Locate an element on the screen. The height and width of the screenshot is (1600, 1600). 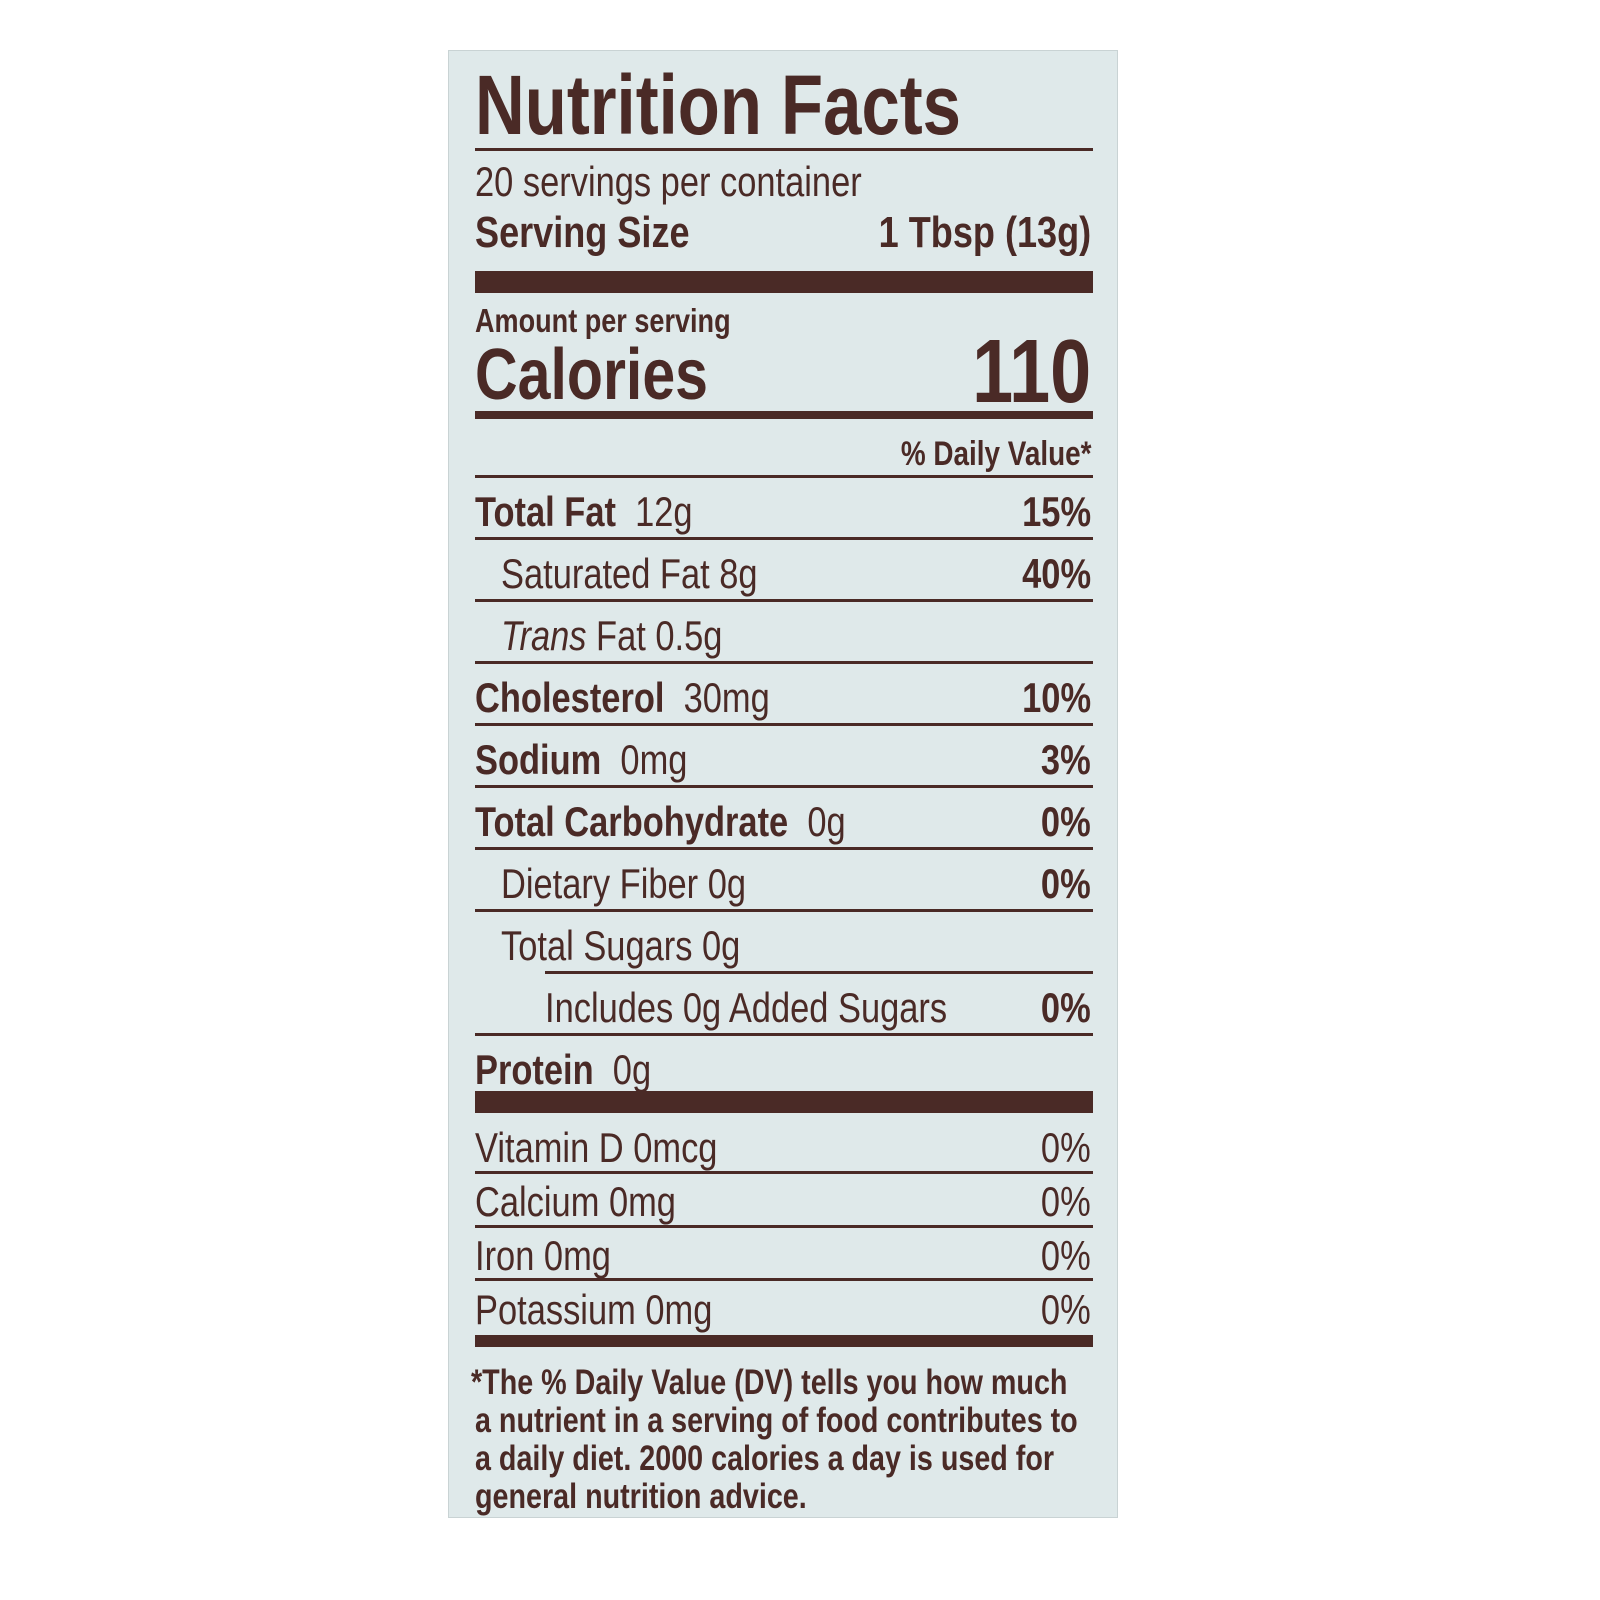
nutrient-total-carbohydrate: Total Carbohydrate 0g is located at coordinates (660, 821).